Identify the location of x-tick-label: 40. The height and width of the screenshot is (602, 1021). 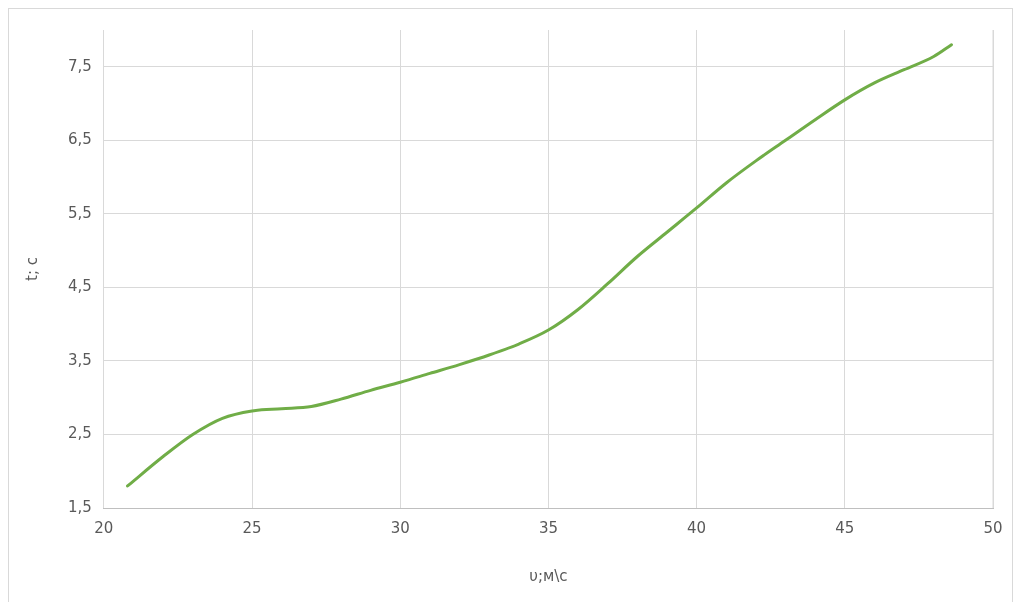
(697, 527).